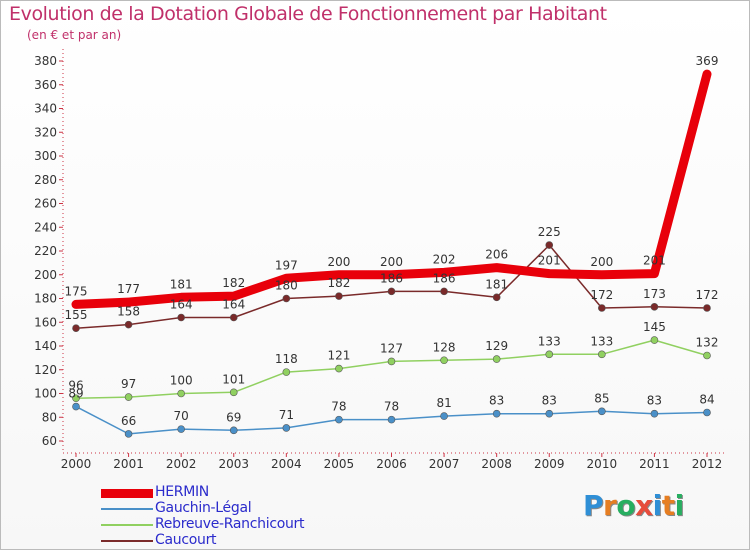  I want to click on logo-letter: r, so click(610, 505).